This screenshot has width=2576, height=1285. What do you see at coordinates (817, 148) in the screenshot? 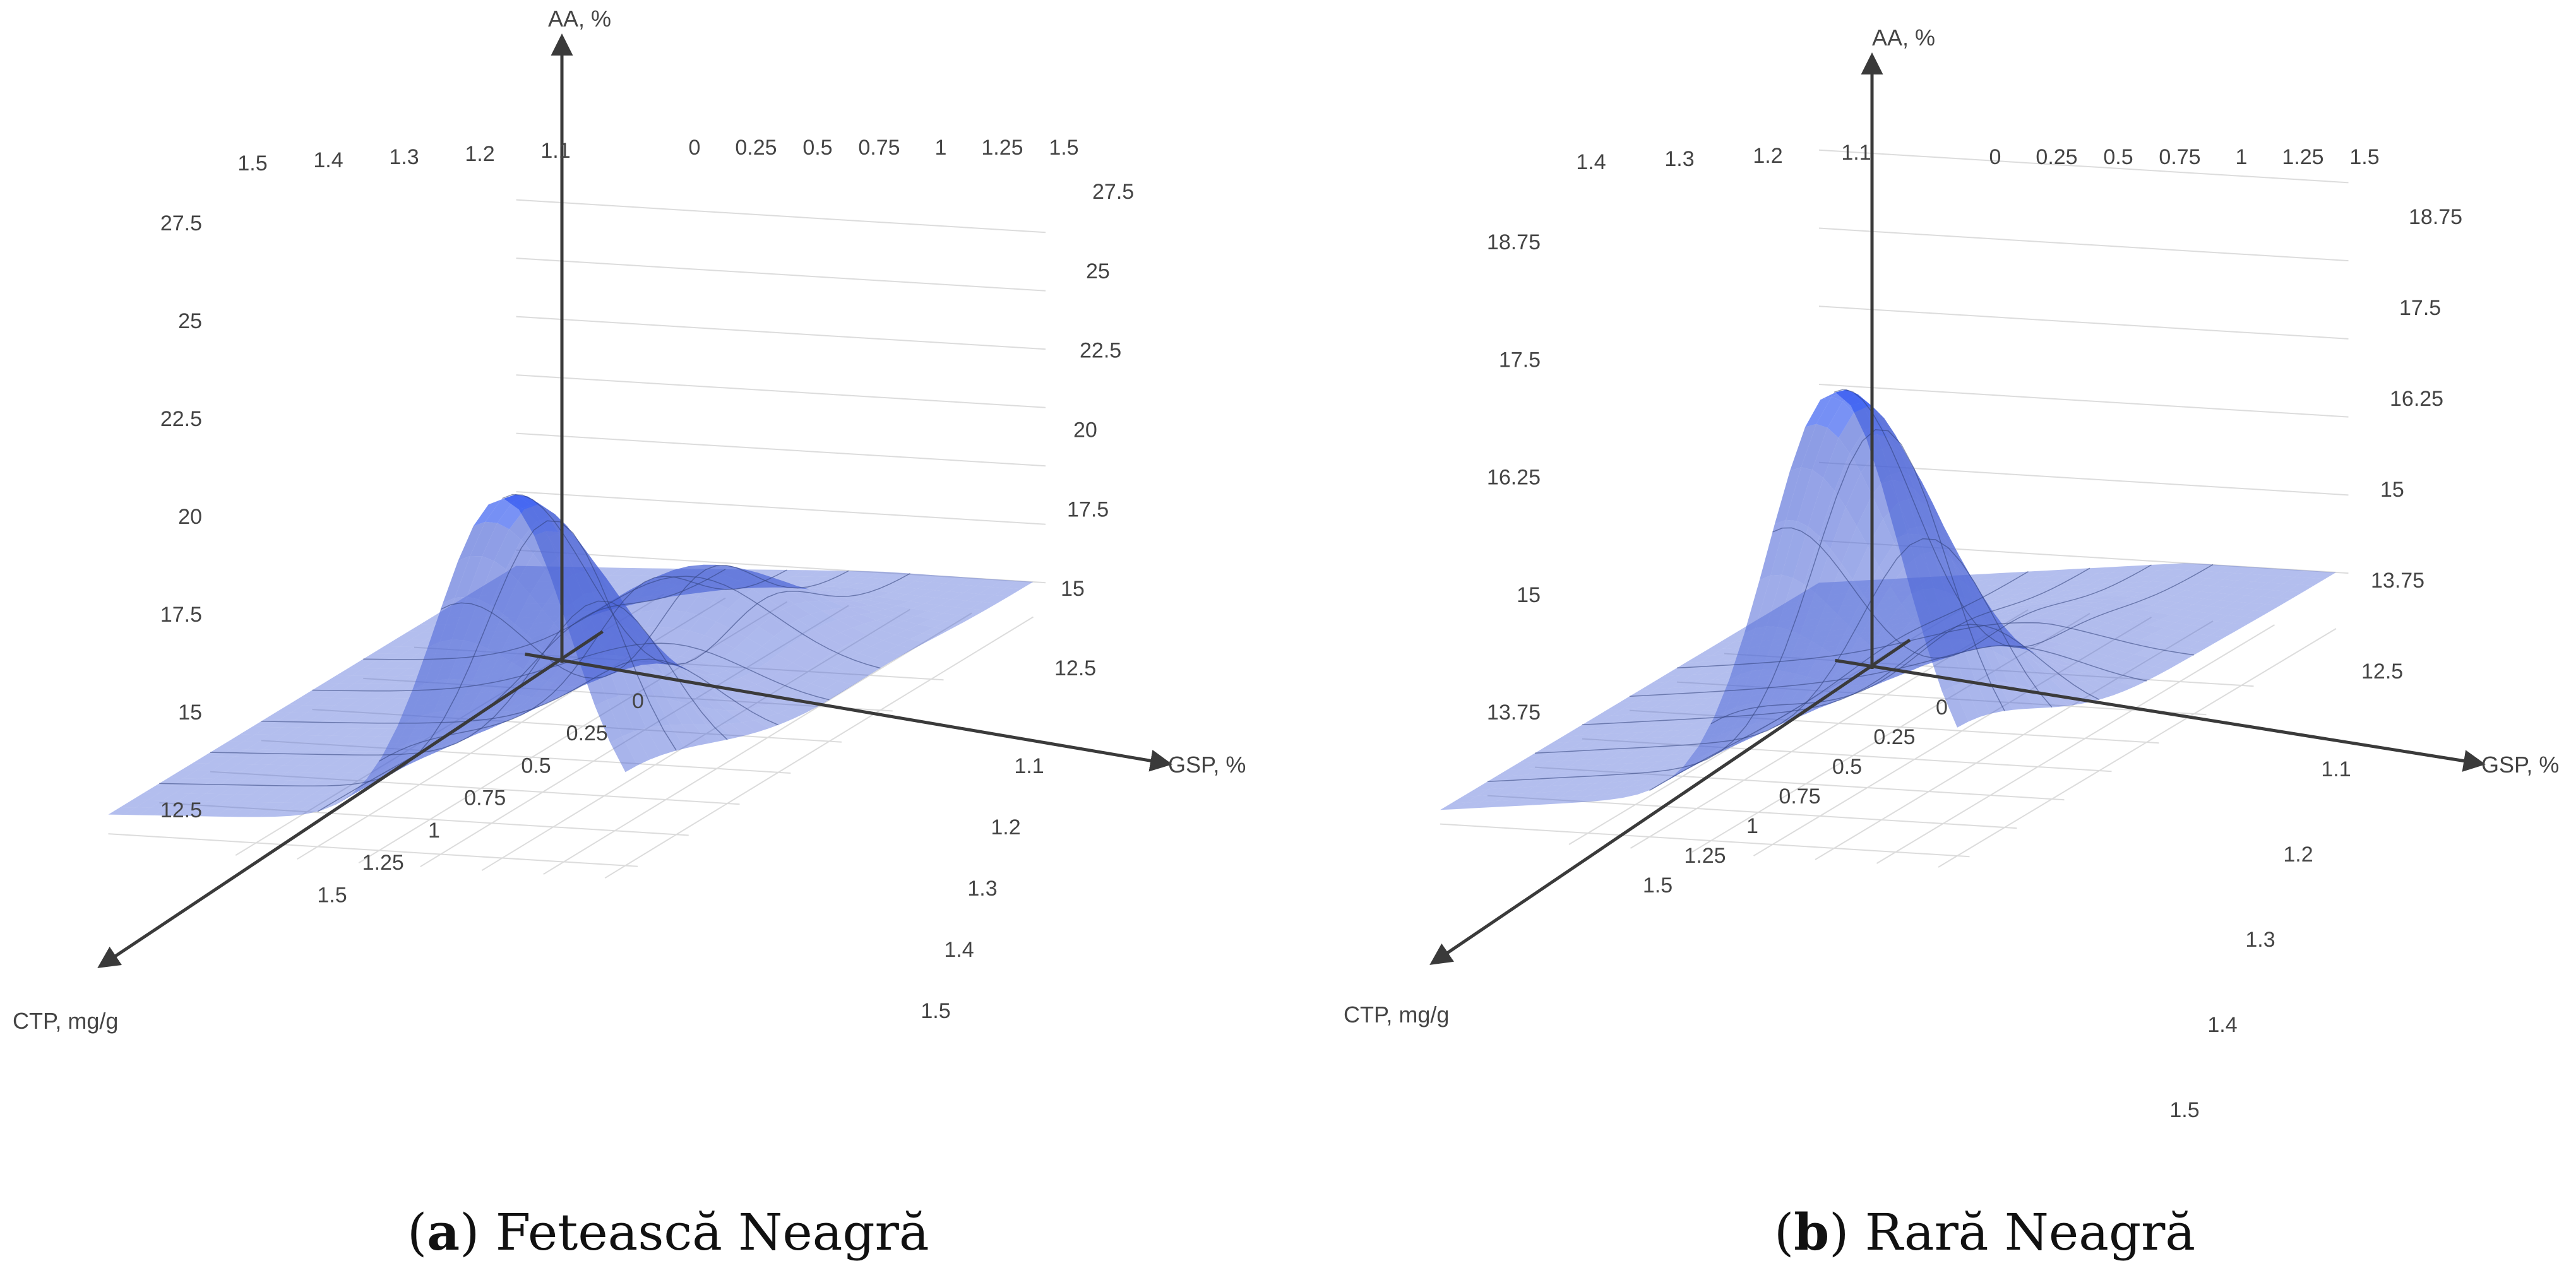
I see `x-tick-label: 0.5` at bounding box center [817, 148].